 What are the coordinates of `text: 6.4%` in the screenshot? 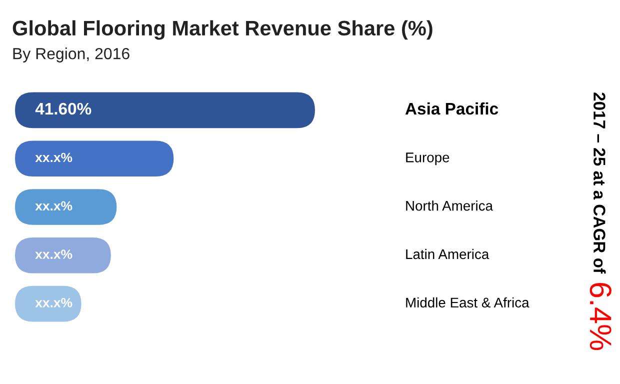 It's located at (601, 316).